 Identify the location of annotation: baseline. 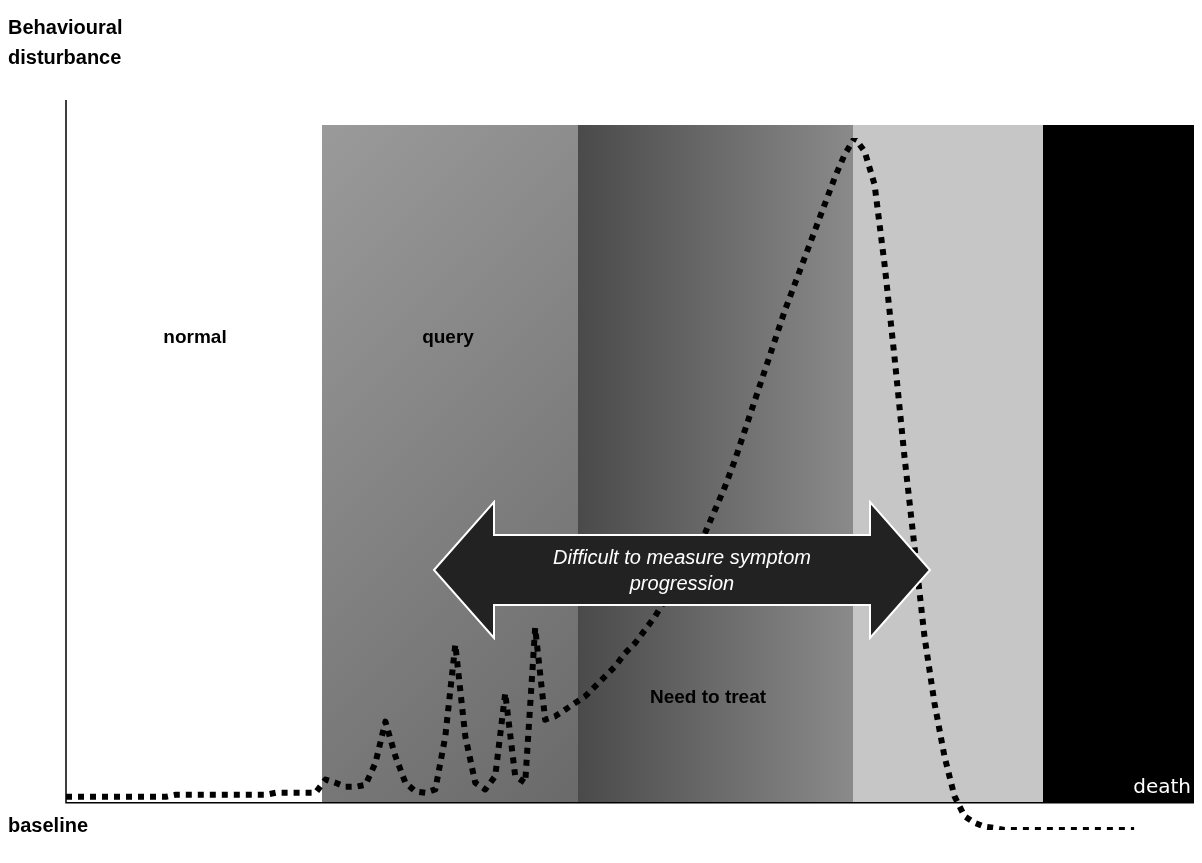
(48, 824).